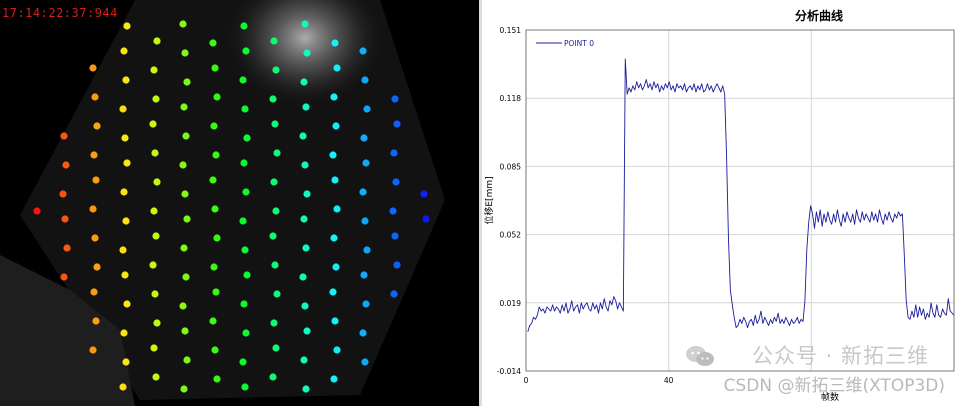 Image resolution: width=959 pixels, height=406 pixels. Describe the element at coordinates (60, 13) in the screenshot. I see `image-timestamp: 17:14:22:37:944` at that location.